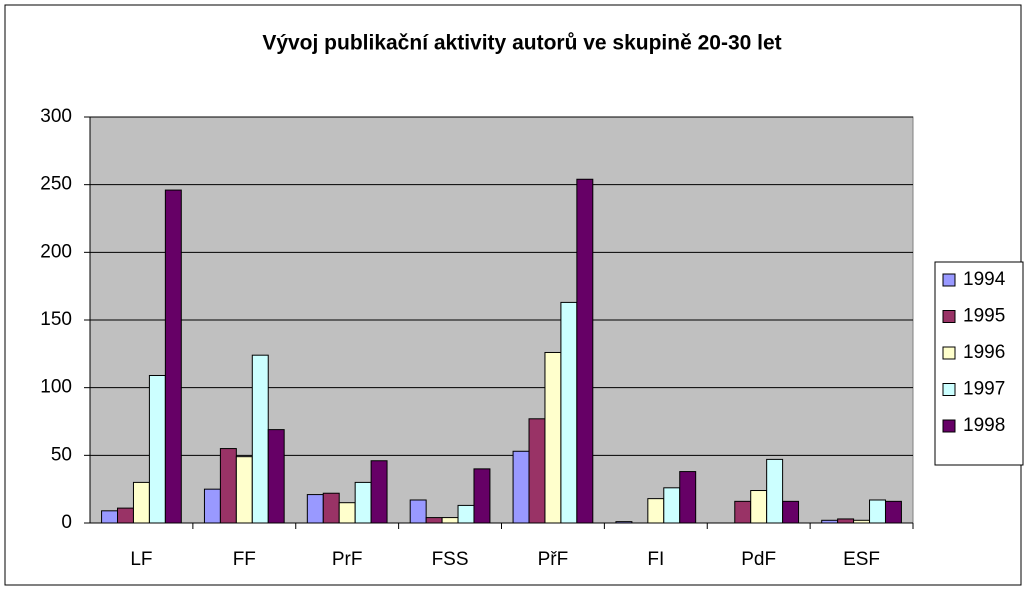  What do you see at coordinates (56, 184) in the screenshot?
I see `y-tick-label: 250` at bounding box center [56, 184].